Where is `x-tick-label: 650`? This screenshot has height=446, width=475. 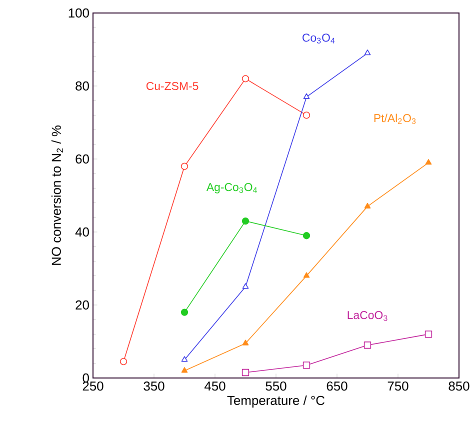 x-tick-label: 650 is located at coordinates (337, 386).